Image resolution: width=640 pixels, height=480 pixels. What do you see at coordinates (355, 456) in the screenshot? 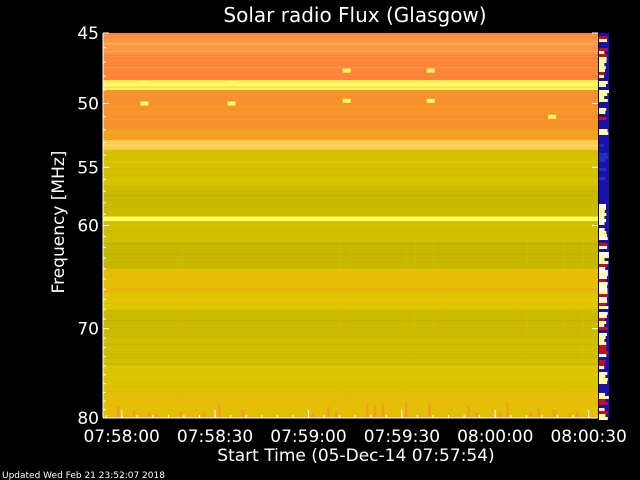
I see `x-axis-label: Start Time (05-Dec-14 07:57:54)` at bounding box center [355, 456].